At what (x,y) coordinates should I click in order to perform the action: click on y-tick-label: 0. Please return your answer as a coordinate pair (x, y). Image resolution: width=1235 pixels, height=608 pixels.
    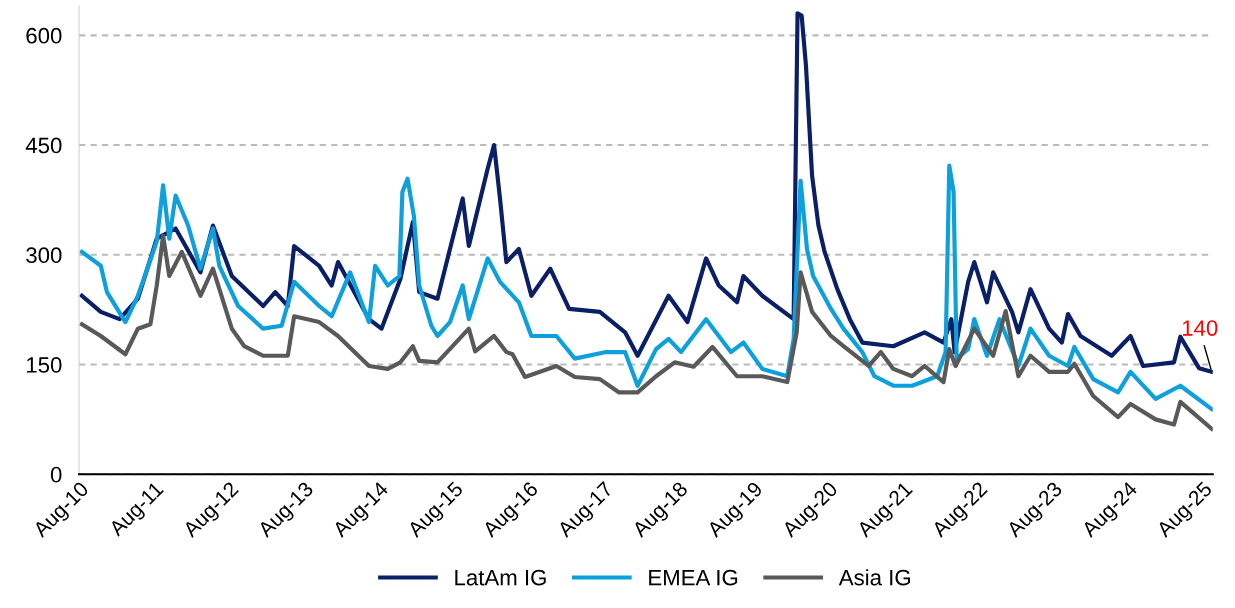
    Looking at the image, I should click on (56, 474).